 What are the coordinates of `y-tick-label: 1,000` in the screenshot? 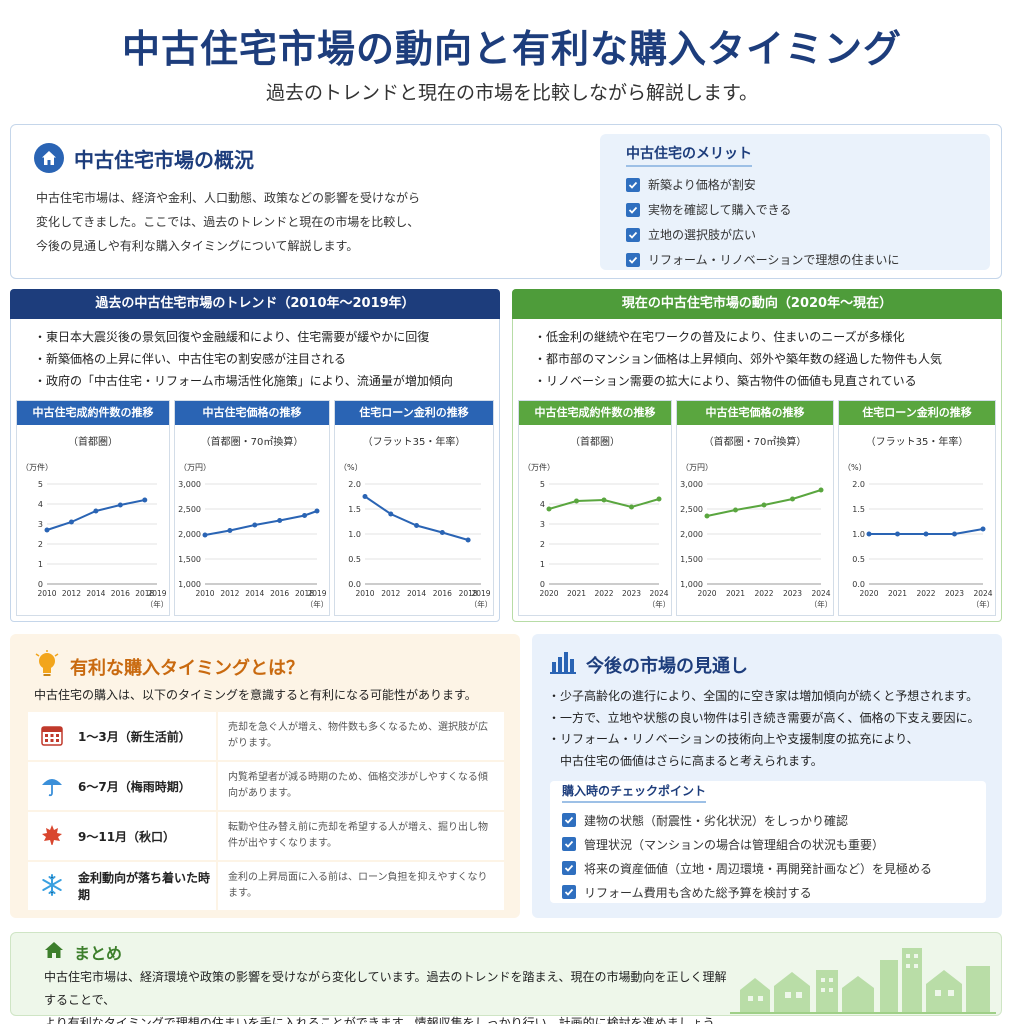 It's located at (691, 584).